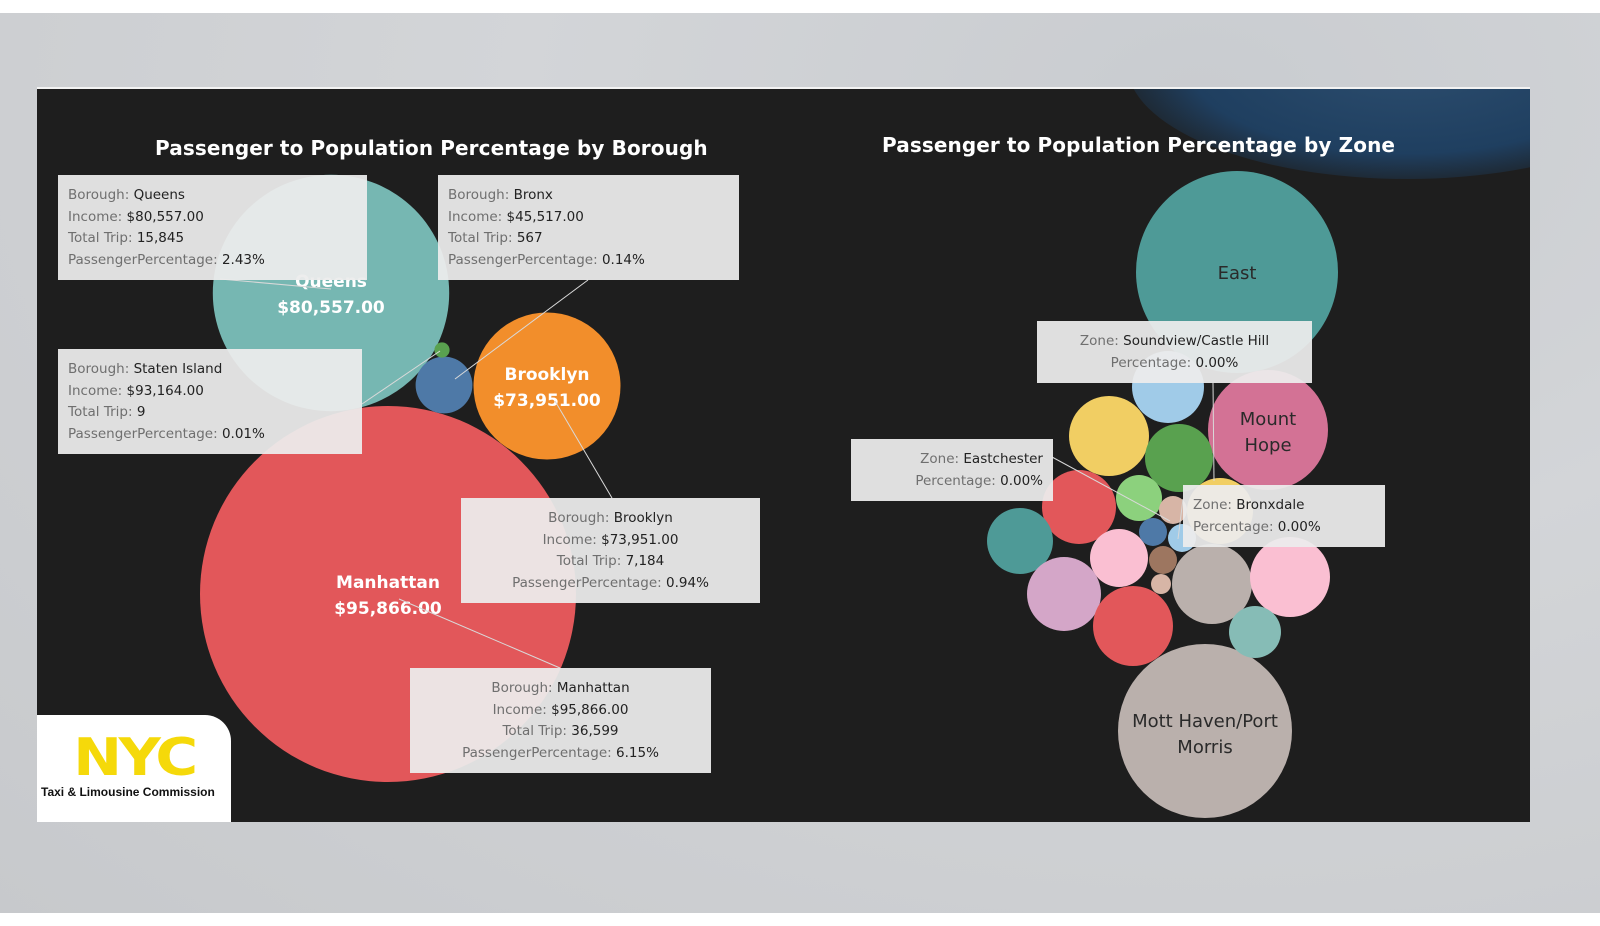 This screenshot has width=1600, height=926. Describe the element at coordinates (331, 308) in the screenshot. I see `bubble-value-queens: $80,557.00` at that location.